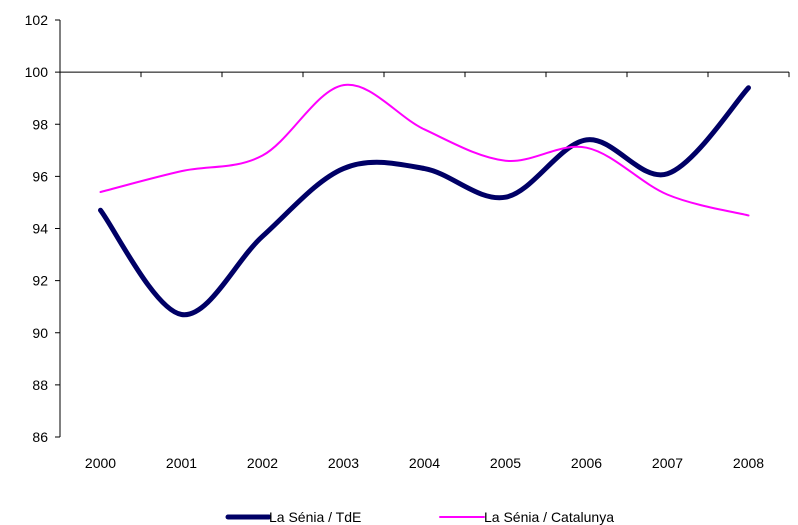 This screenshot has height=525, width=798. I want to click on legend-label-2: La Sénia / Catalunya, so click(549, 517).